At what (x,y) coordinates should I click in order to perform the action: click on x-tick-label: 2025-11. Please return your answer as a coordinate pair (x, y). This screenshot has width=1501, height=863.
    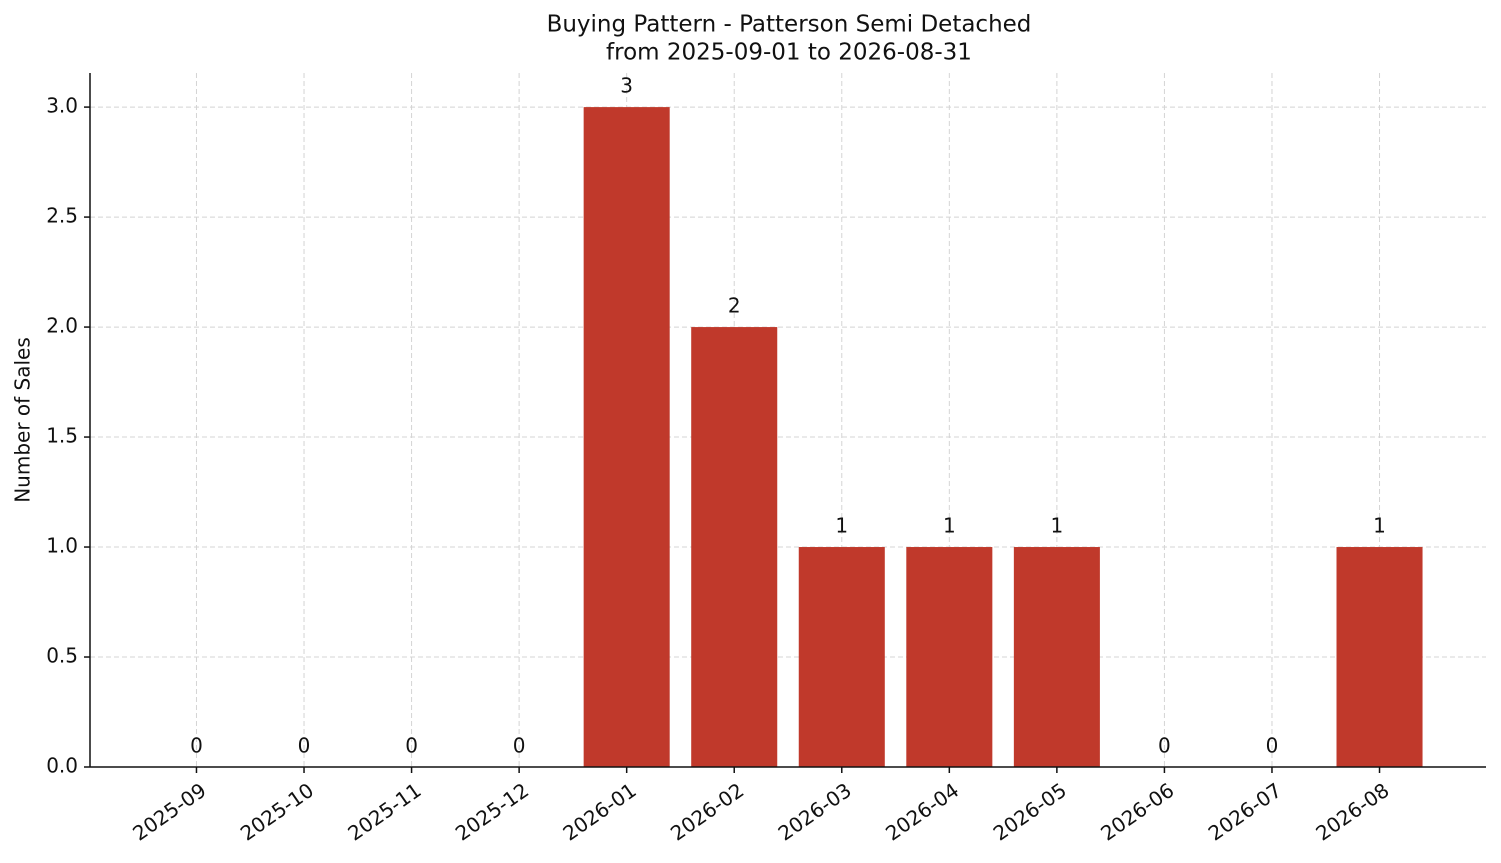
    Looking at the image, I should click on (384, 812).